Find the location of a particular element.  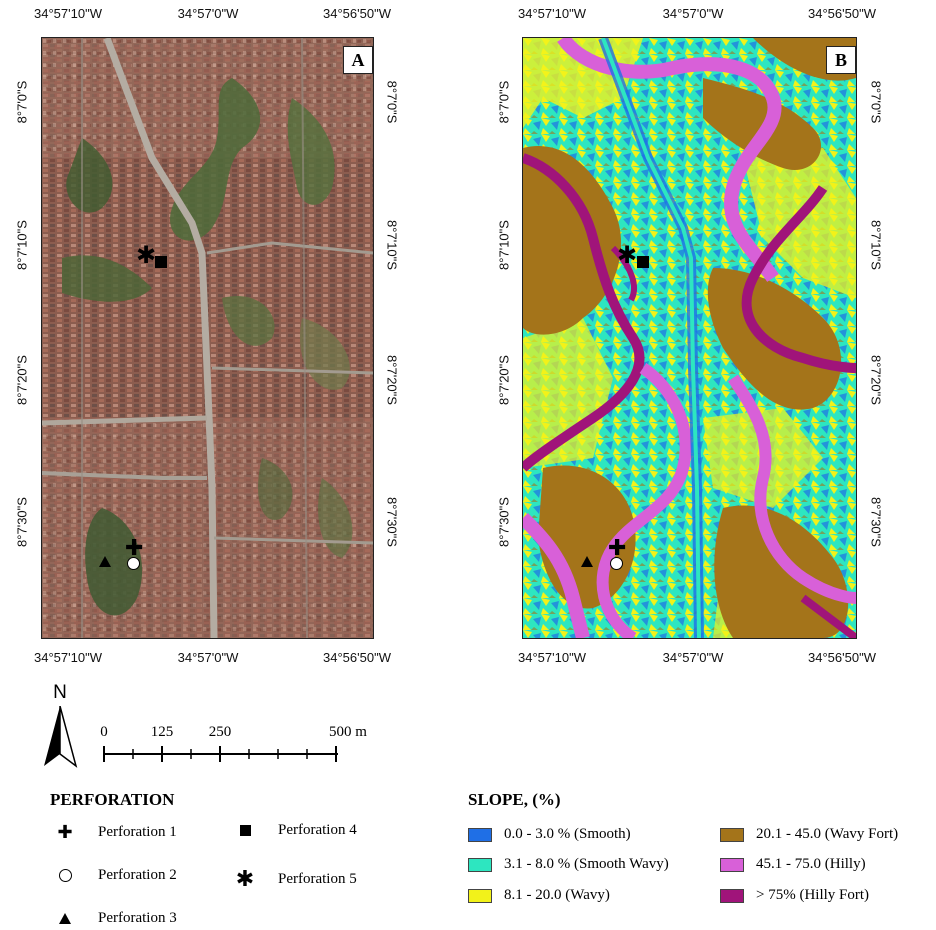

legend-slope-hilly-fort: > 75% (Hilly Fort) is located at coordinates (794, 895).